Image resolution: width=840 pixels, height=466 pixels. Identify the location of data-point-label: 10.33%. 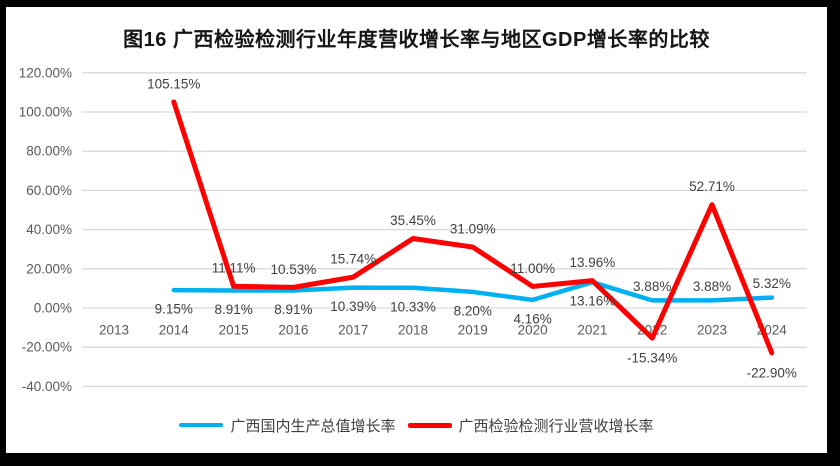
(413, 306).